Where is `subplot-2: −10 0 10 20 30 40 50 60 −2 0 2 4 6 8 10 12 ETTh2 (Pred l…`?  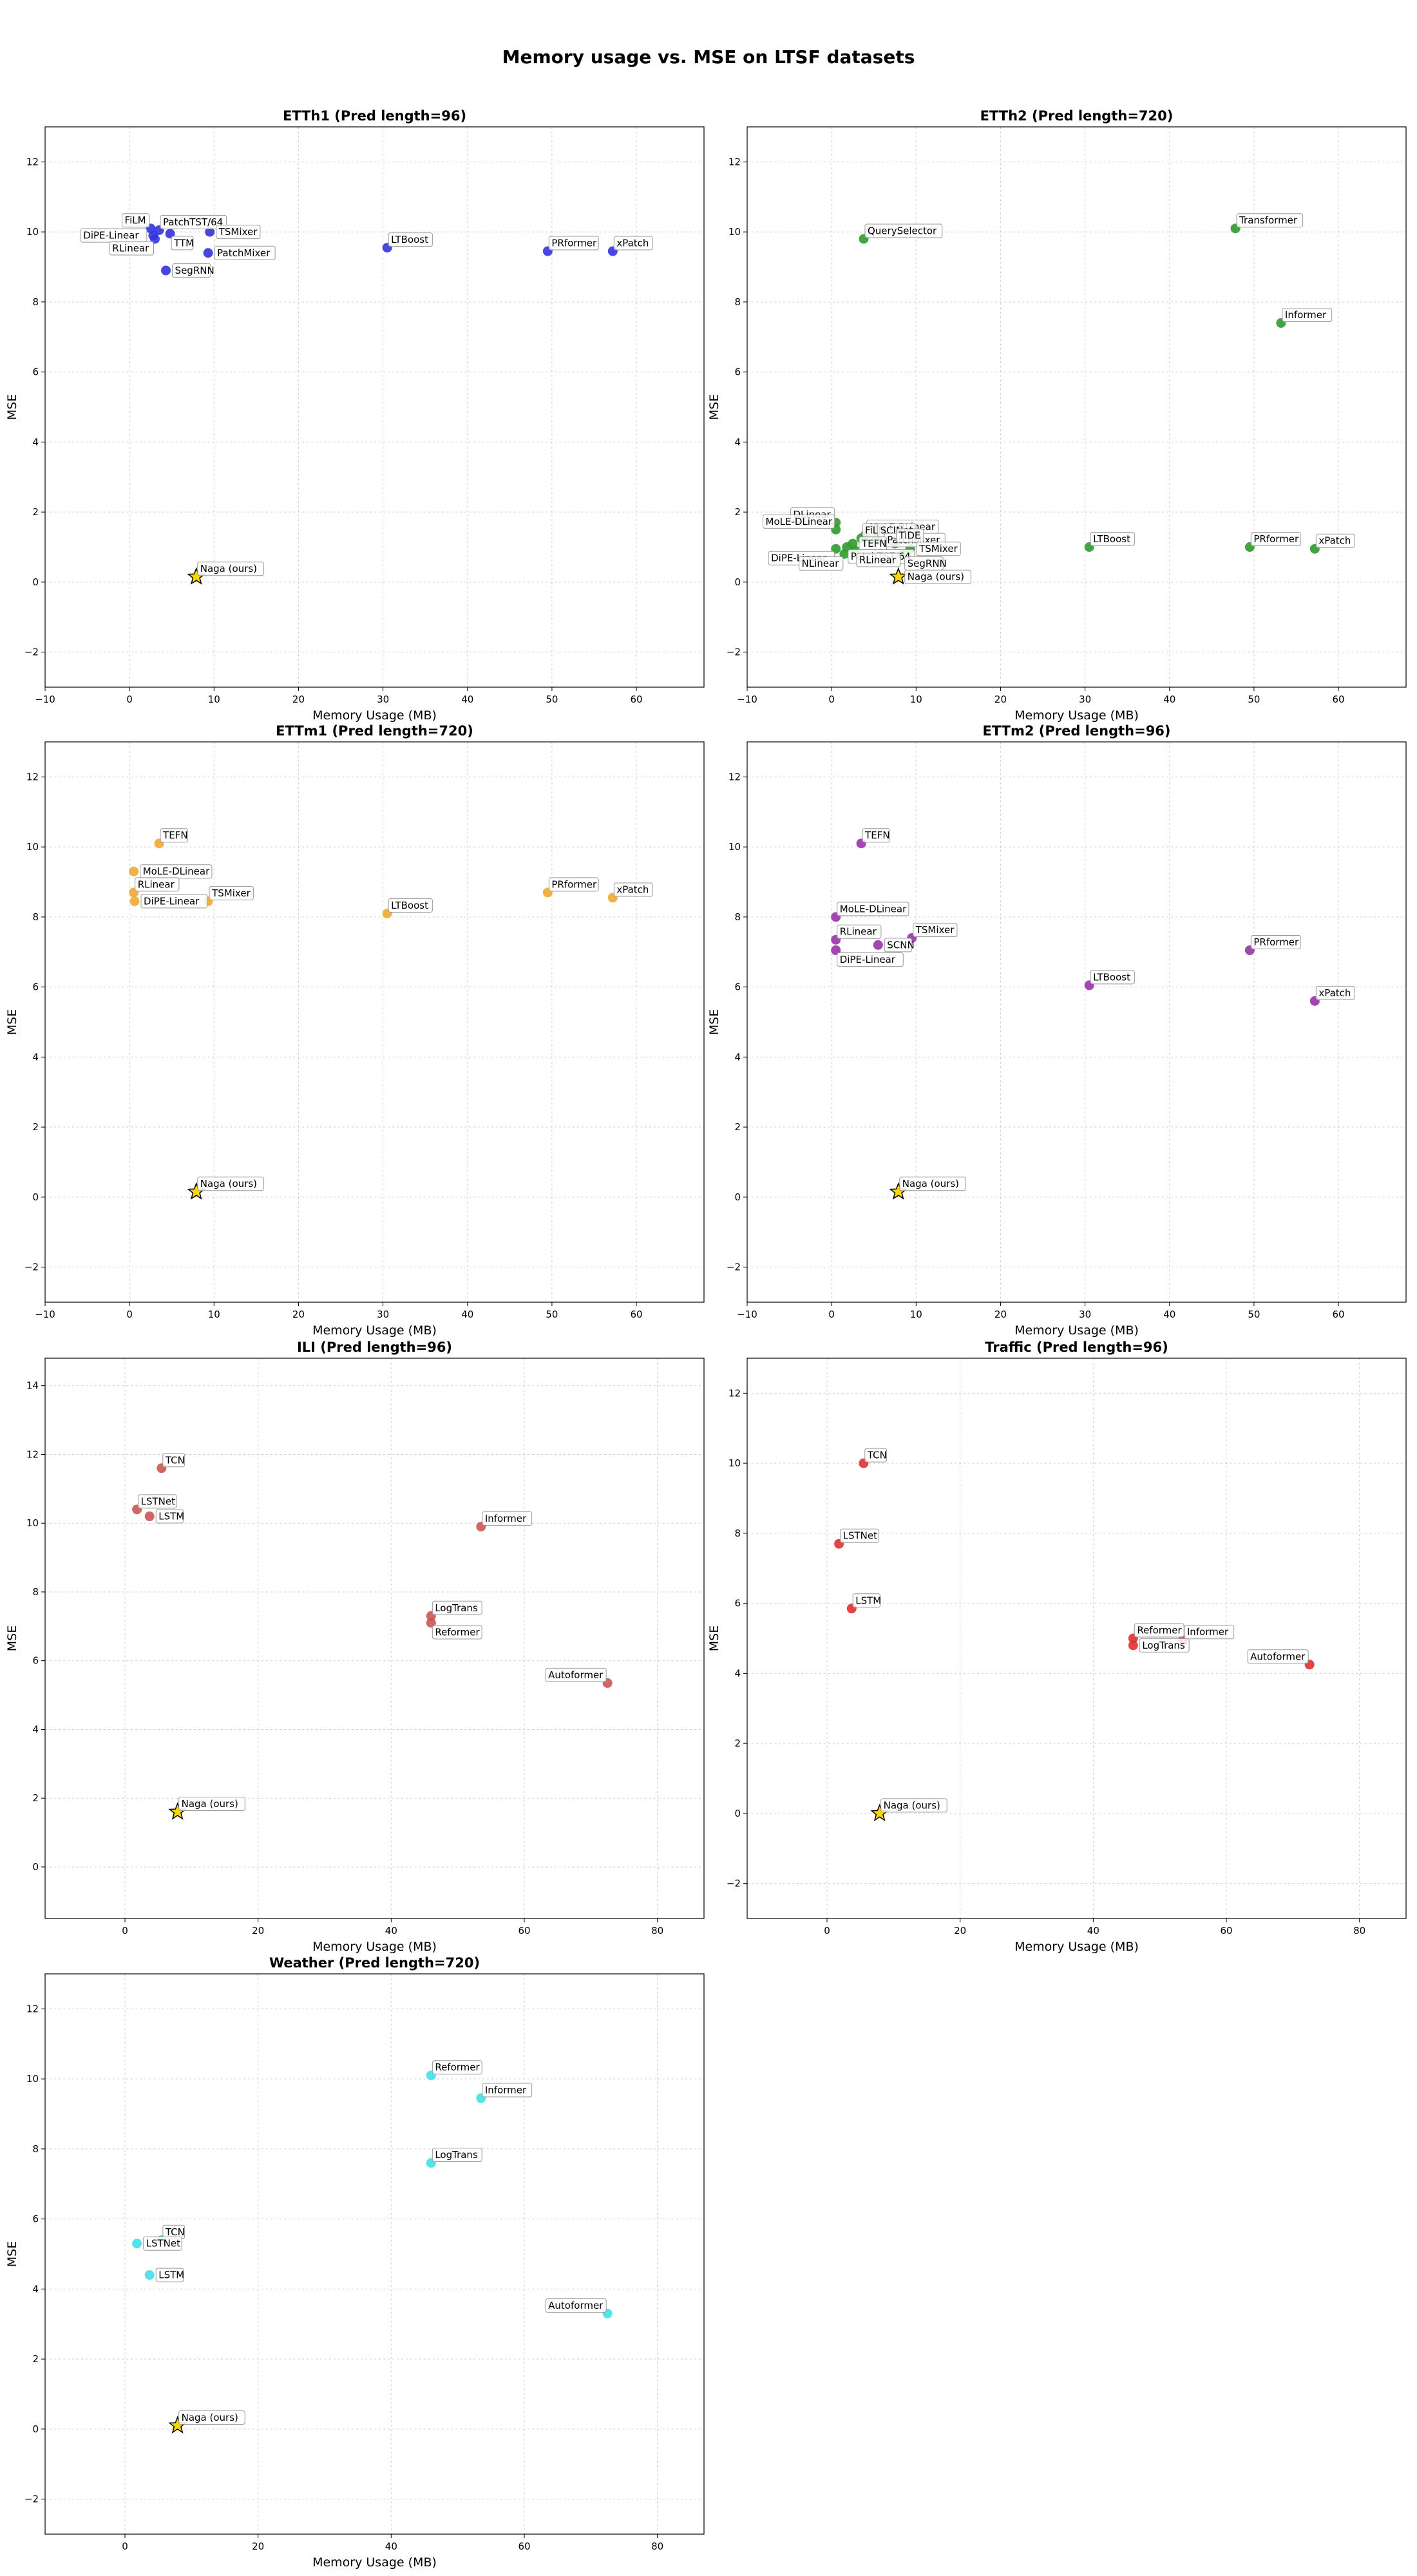
subplot-2: −10 0 10 20 30 40 50 60 −2 0 2 4 6 8 10 12 ETTh2 (Pred l… is located at coordinates (1057, 415).